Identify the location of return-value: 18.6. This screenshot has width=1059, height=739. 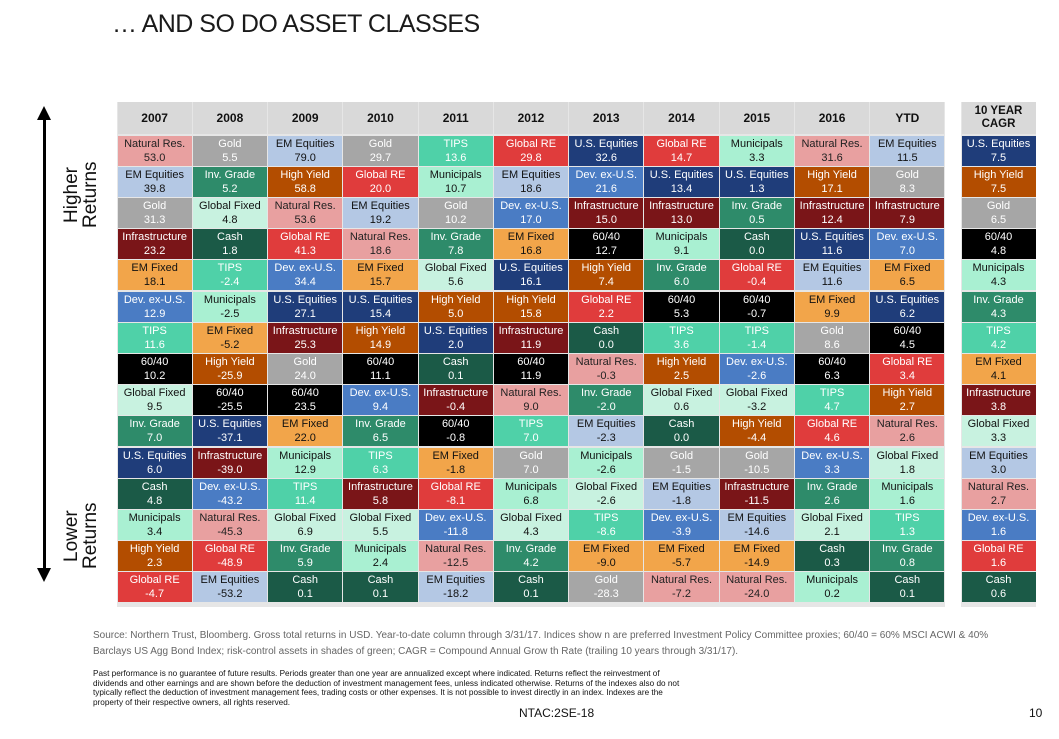
(531, 188).